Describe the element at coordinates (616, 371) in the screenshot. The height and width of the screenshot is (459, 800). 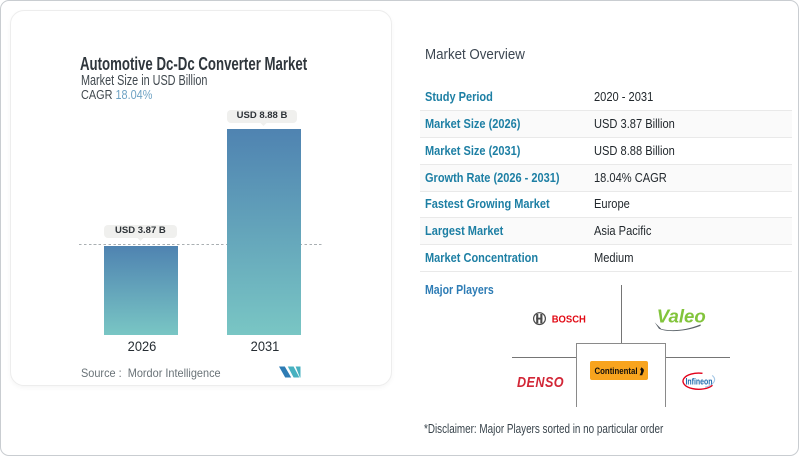
I see `svg-text: Continental` at that location.